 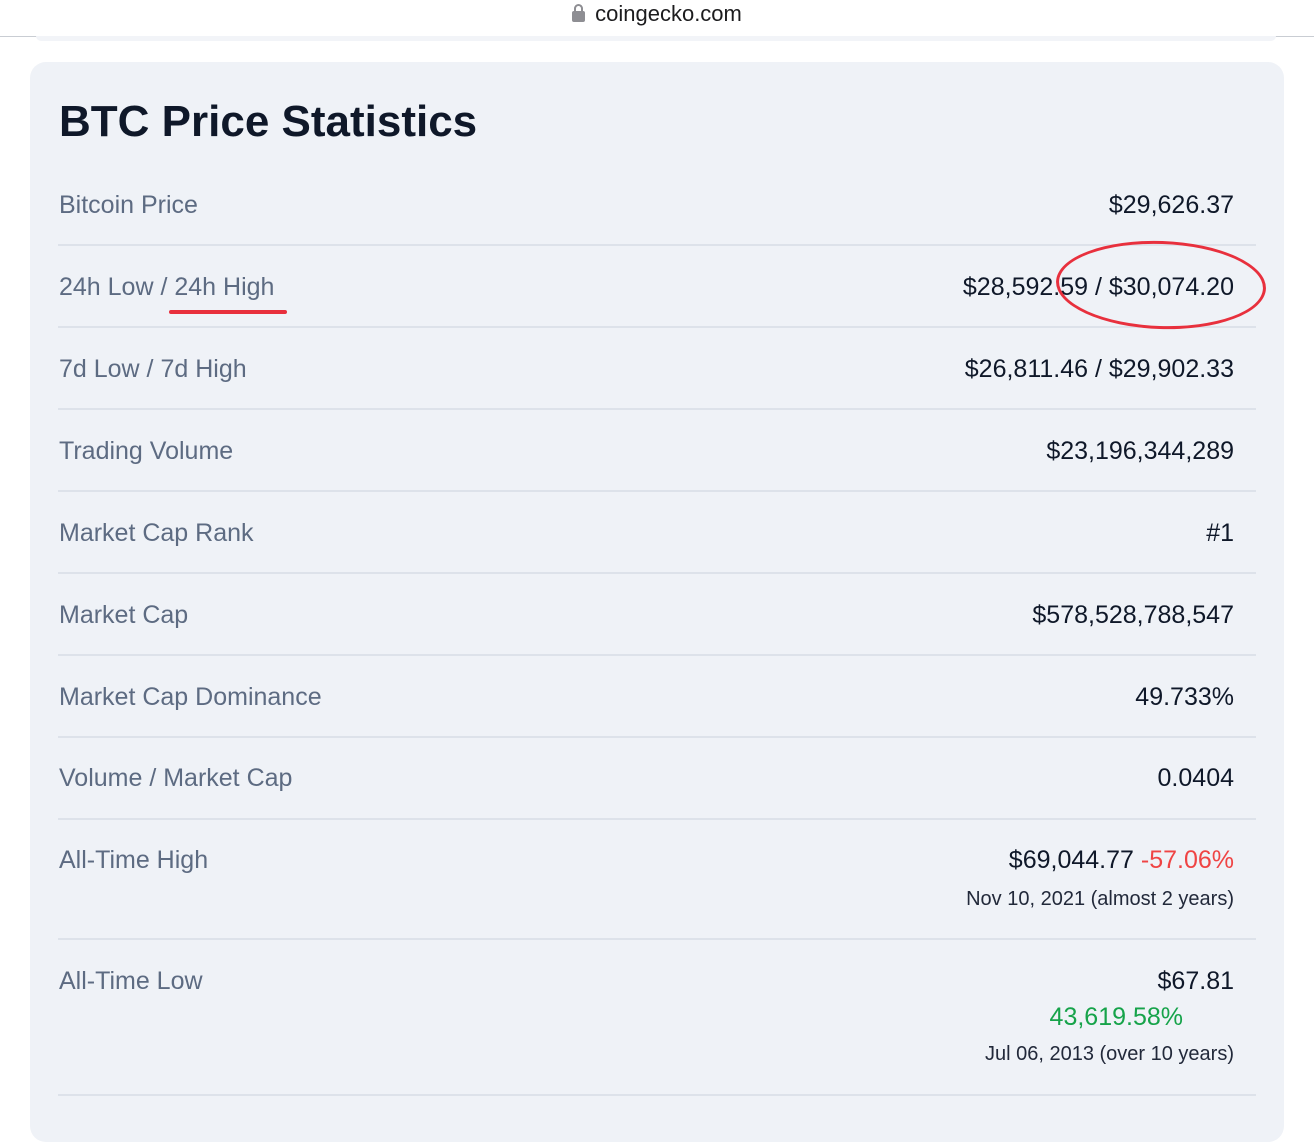 I want to click on stat-row-market-cap-dominance: Market Cap Dominance 49.733%, so click(x=657, y=697).